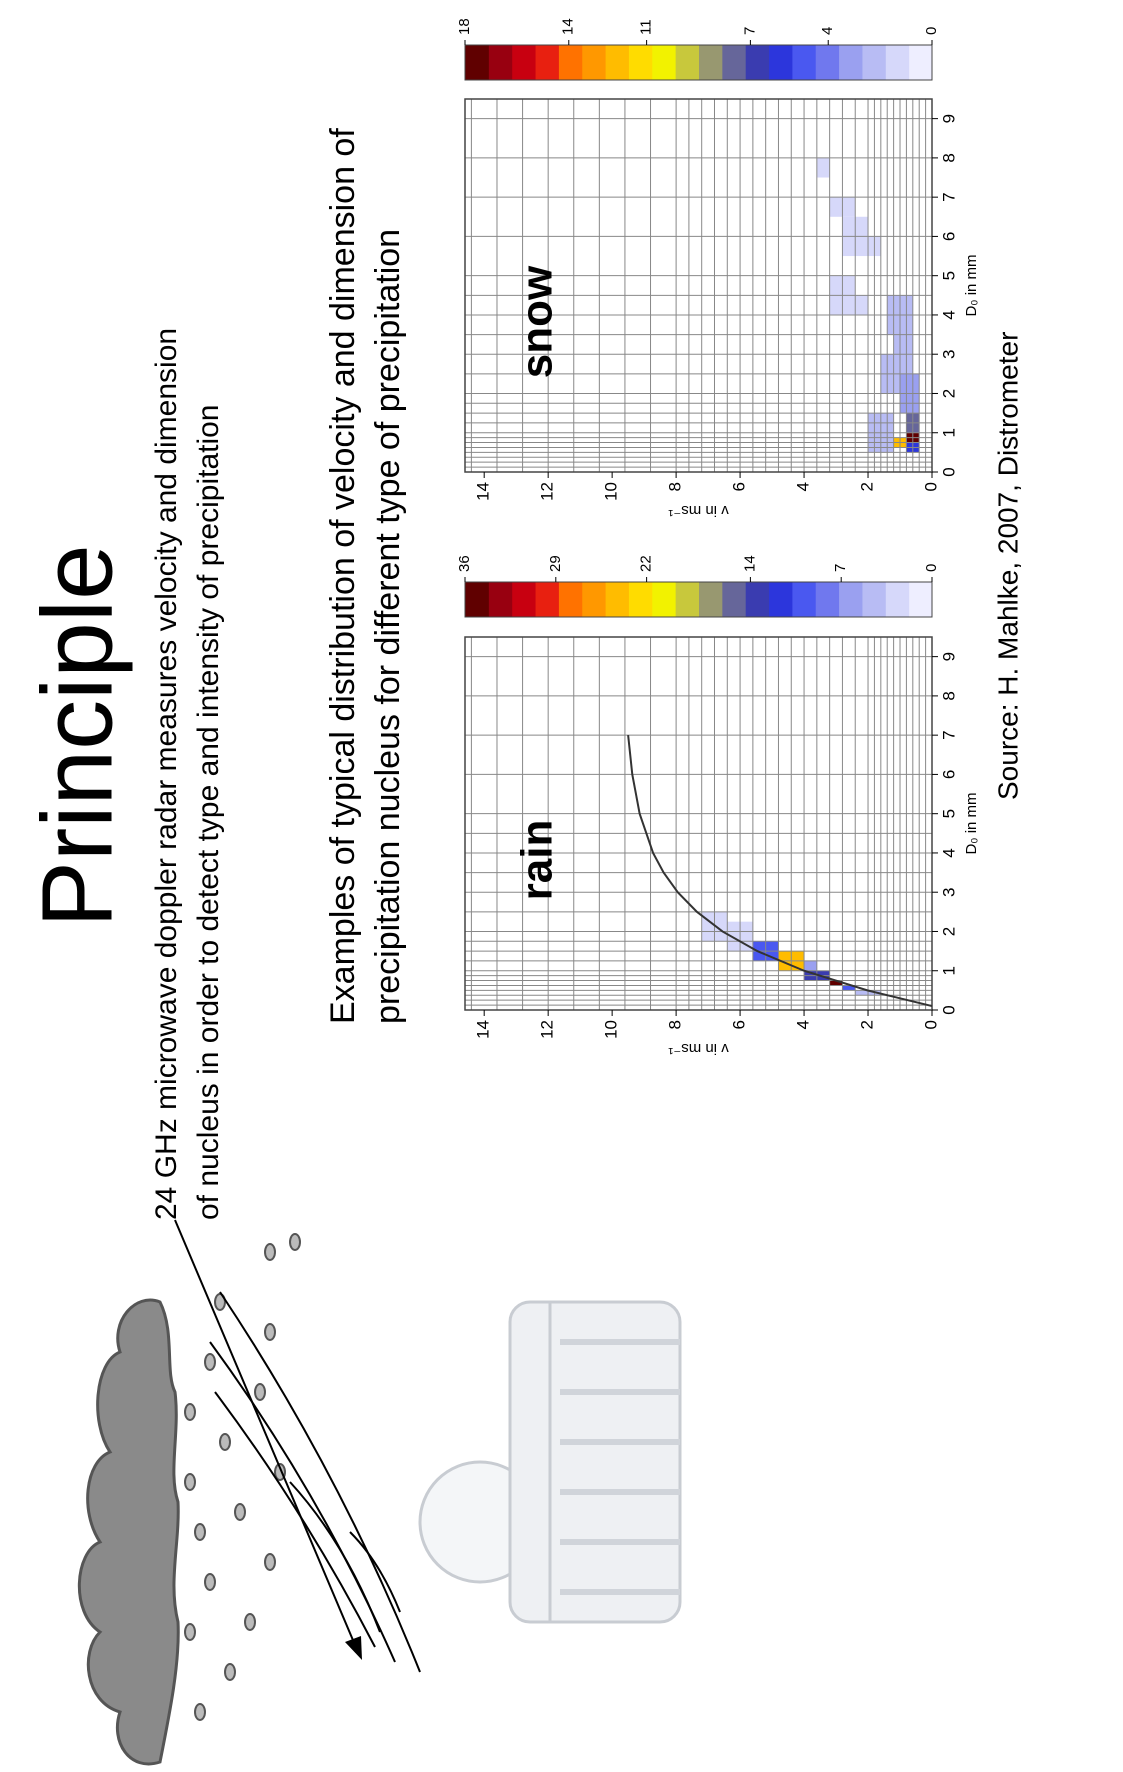  Describe the element at coordinates (464, 26) in the screenshot. I see `colorbar-tick-label: 18` at that location.